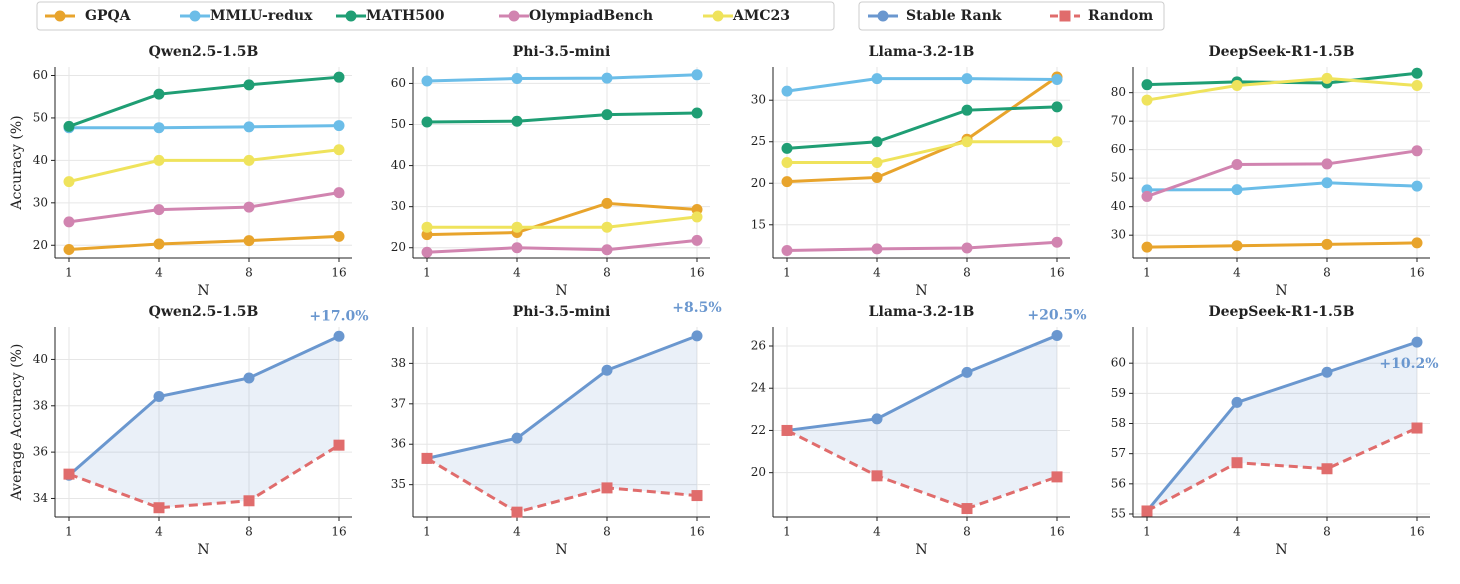  What do you see at coordinates (696, 308) in the screenshot?
I see `annotation: +8.5%` at bounding box center [696, 308].